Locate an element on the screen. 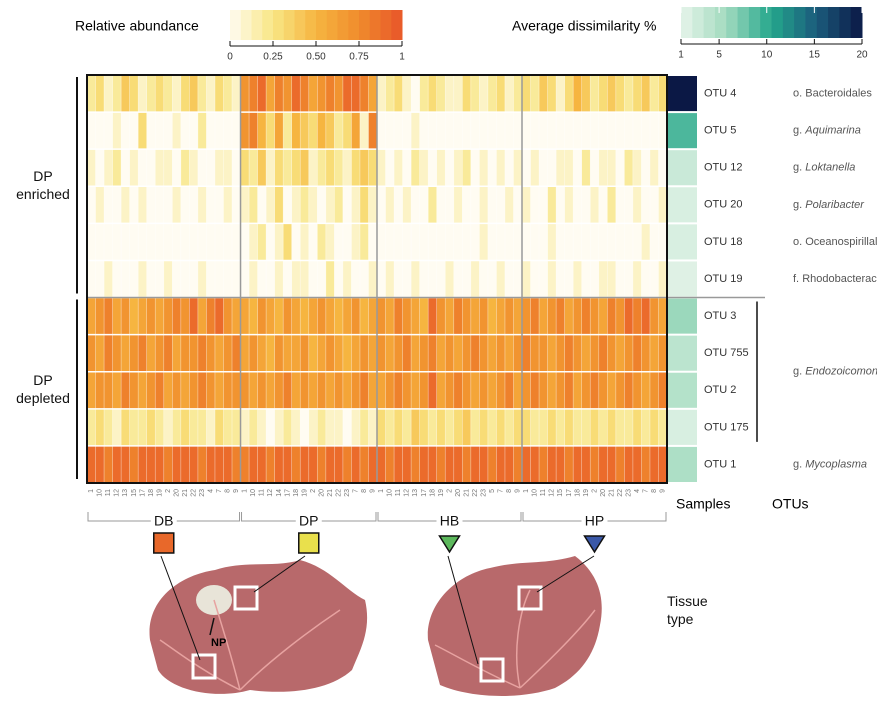 This screenshot has width=877, height=702. group-label: DP is located at coordinates (308, 521).